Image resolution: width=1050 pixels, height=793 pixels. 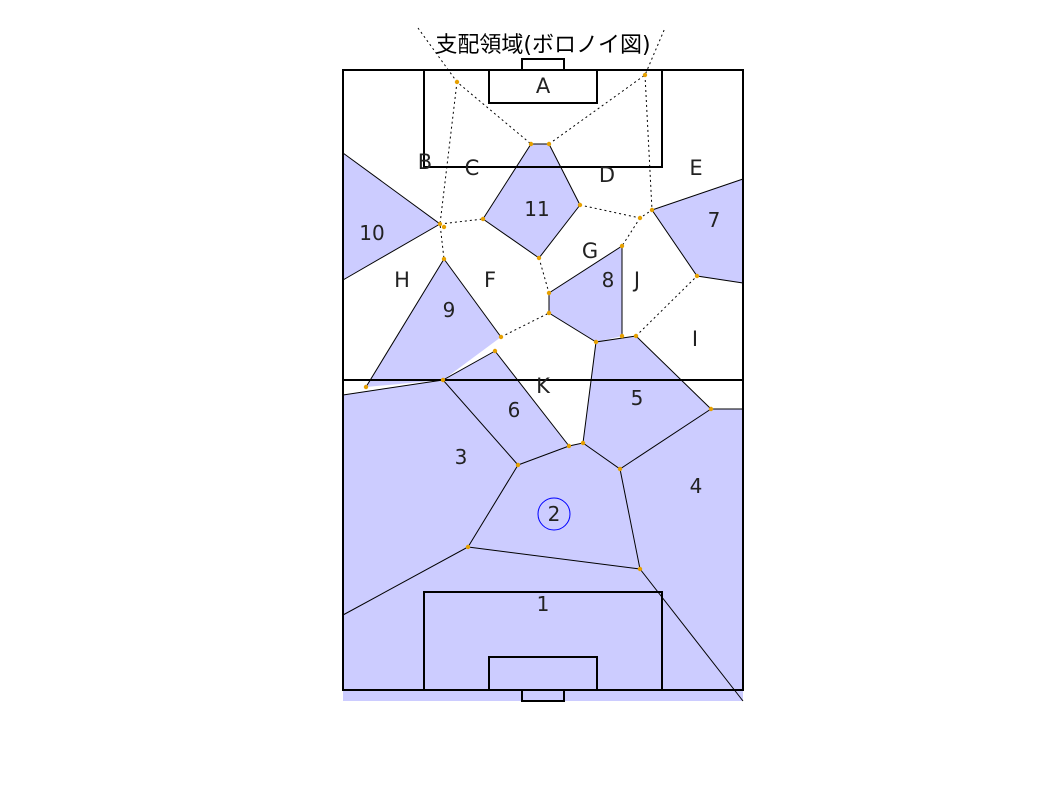 I want to click on opponent-labels: A B C D E F G H I J K, so click(x=548, y=236).